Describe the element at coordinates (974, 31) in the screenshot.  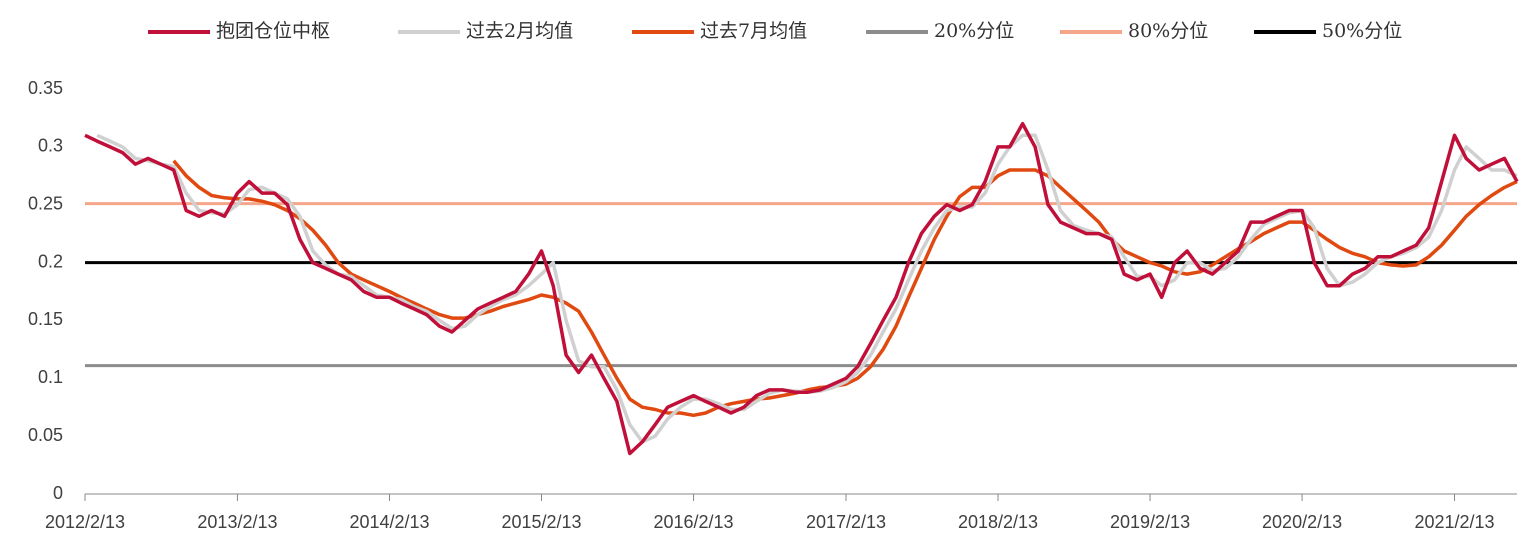
I see `legend-label: 20%分位` at that location.